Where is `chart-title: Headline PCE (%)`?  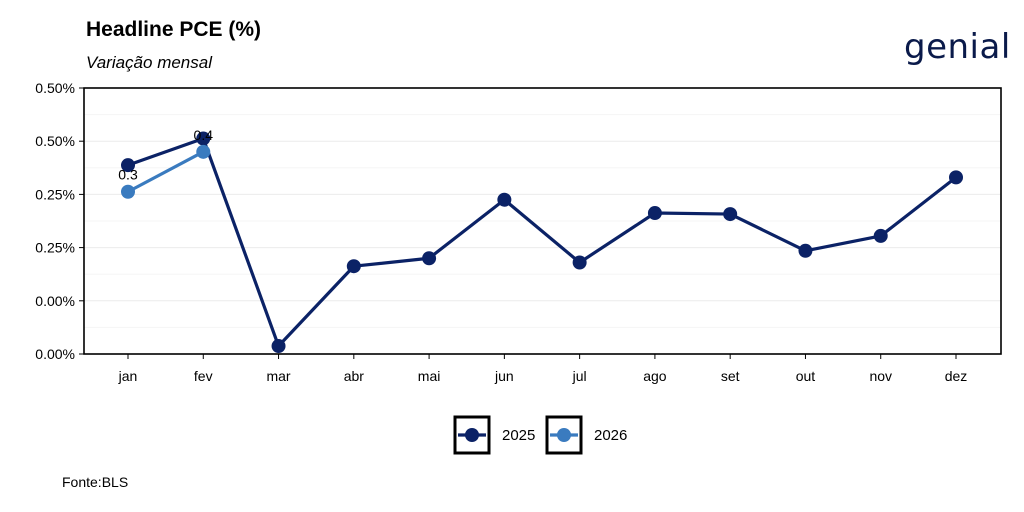
chart-title: Headline PCE (%) is located at coordinates (174, 29).